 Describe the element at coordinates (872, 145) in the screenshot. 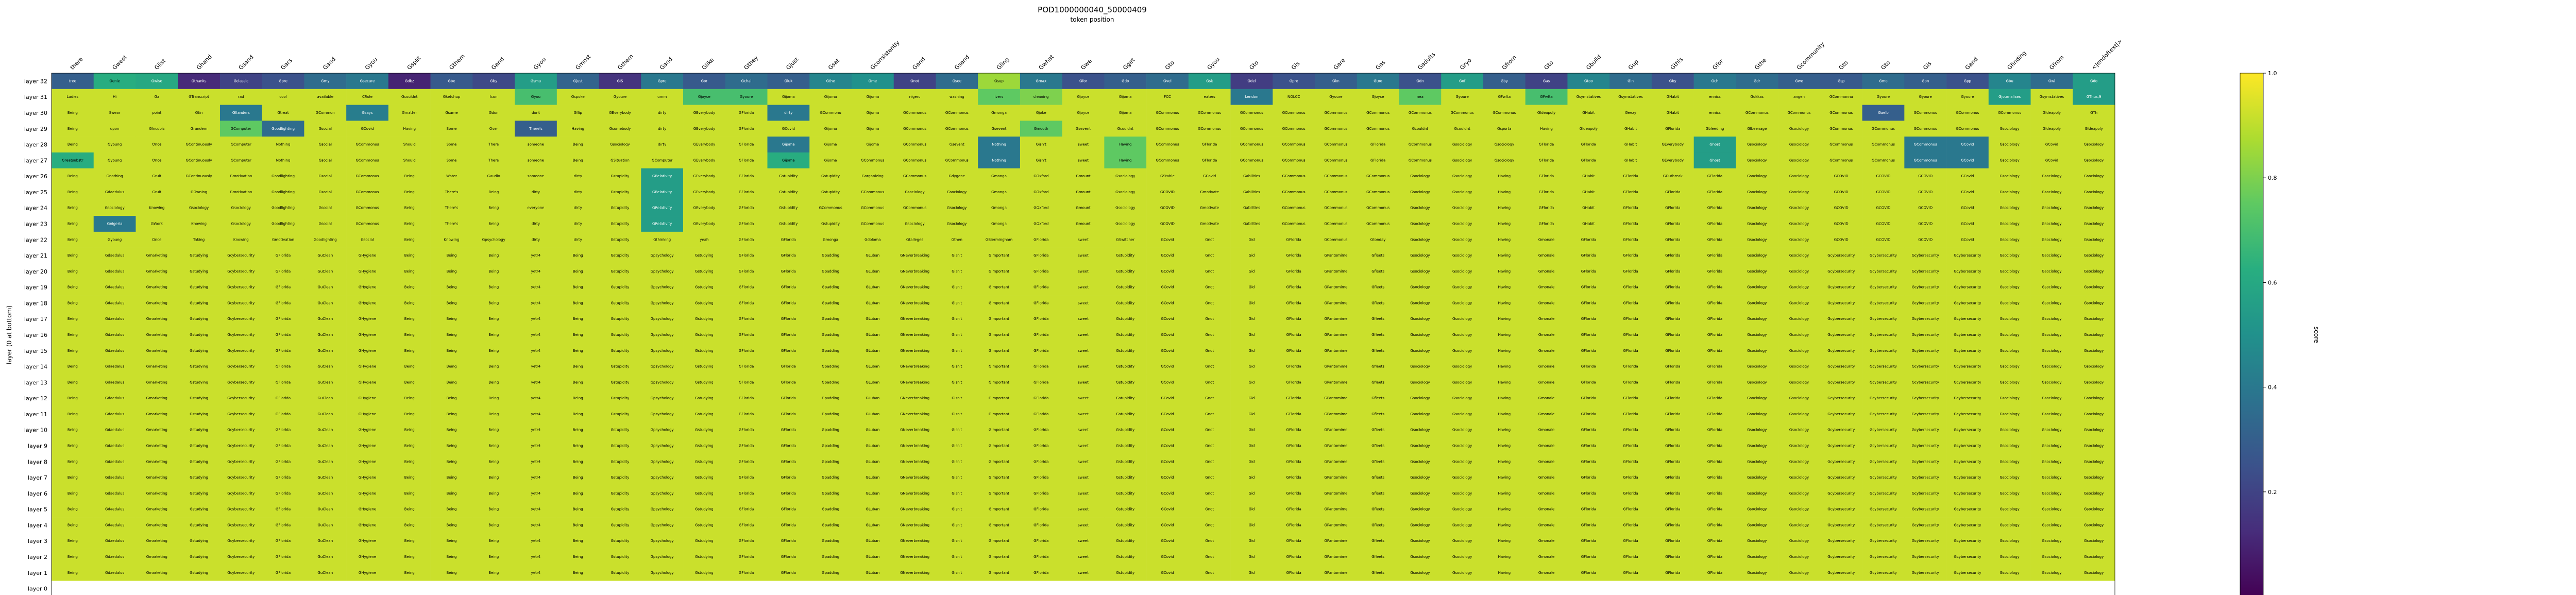

I see `heatmap-cell-label: Gijoma` at that location.